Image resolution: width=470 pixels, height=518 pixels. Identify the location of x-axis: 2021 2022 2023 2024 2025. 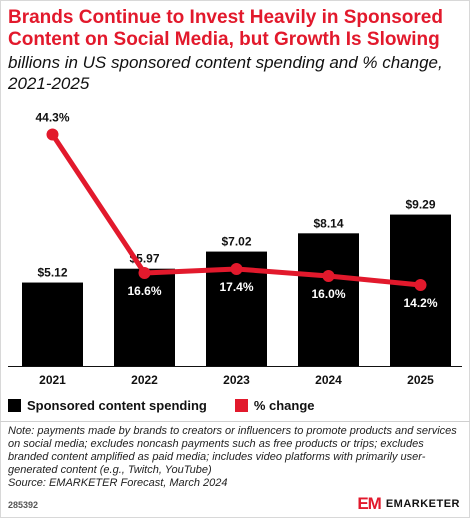
(235, 376).